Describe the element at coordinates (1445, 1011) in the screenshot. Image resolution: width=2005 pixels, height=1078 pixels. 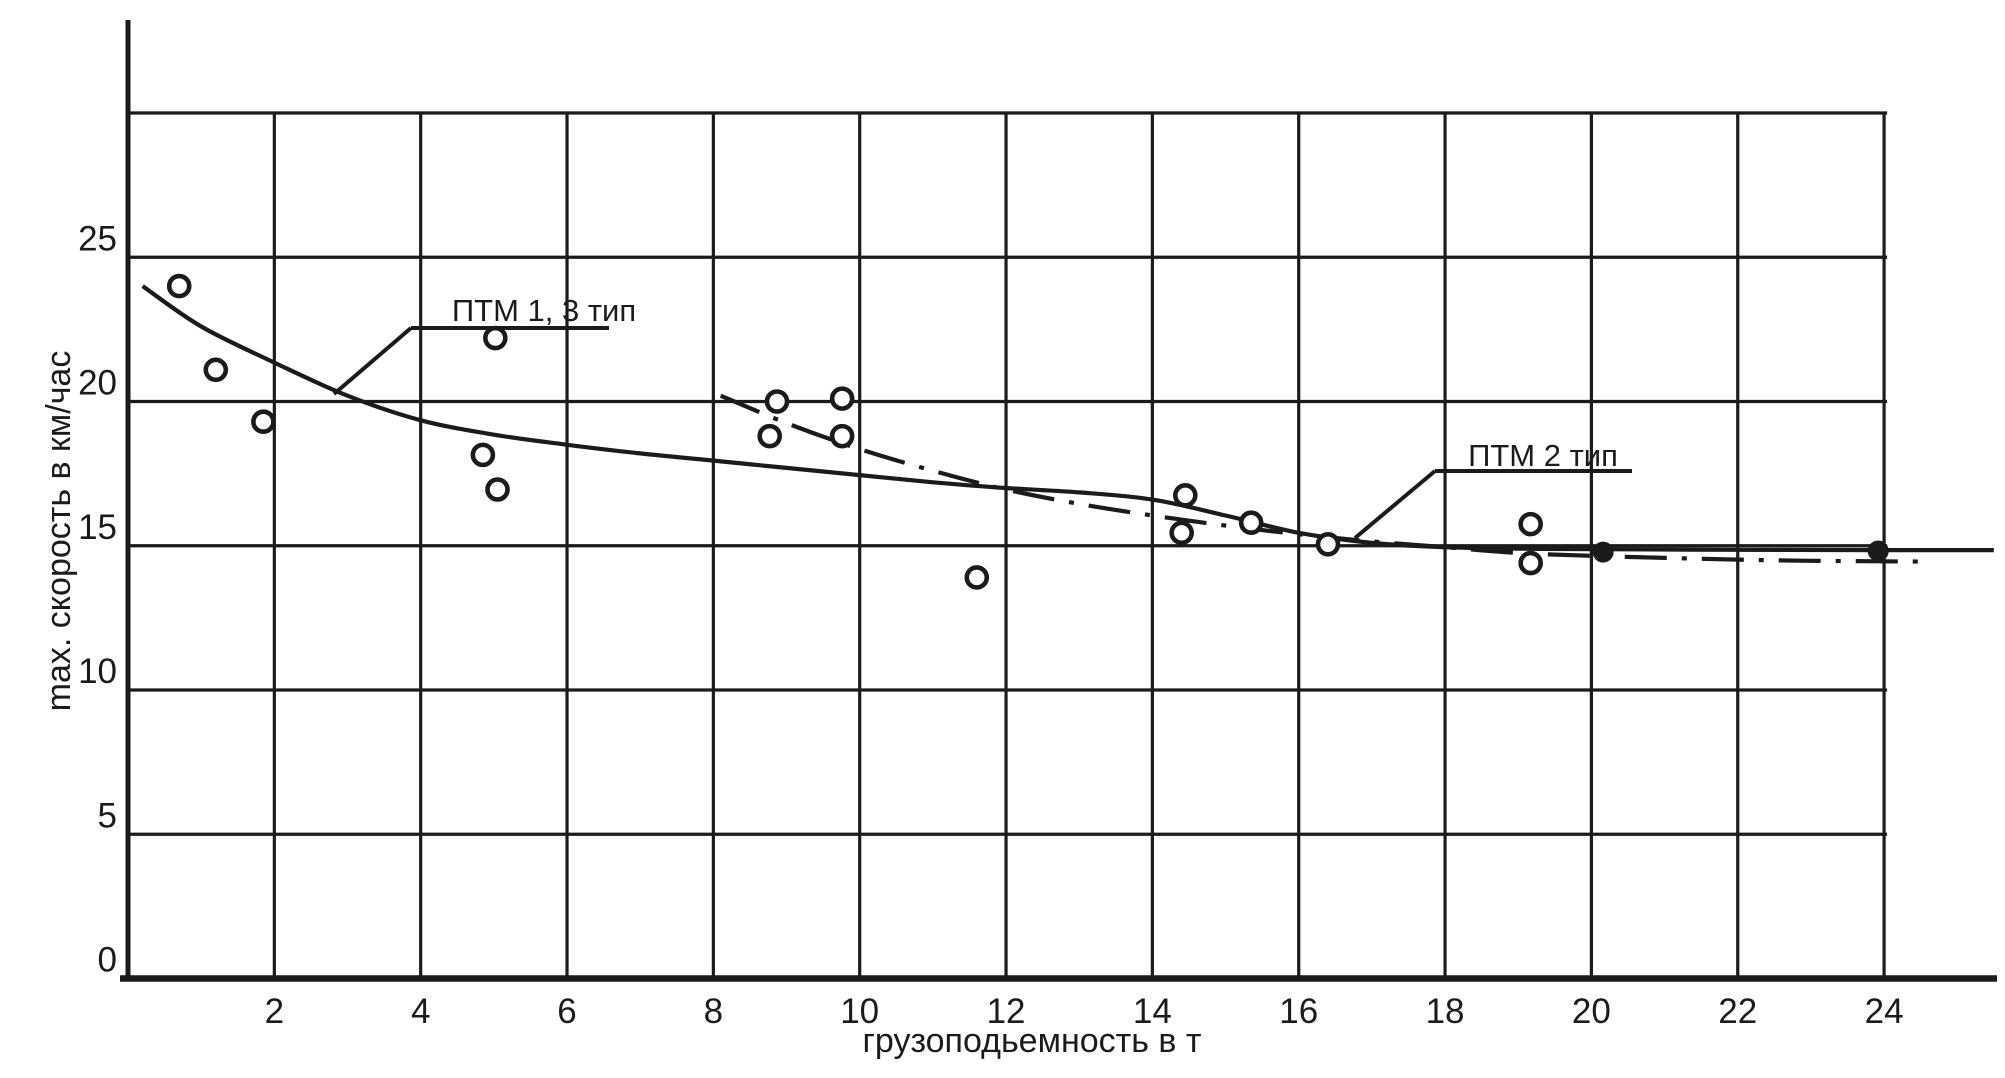
I see `x-tick-label: 18` at that location.